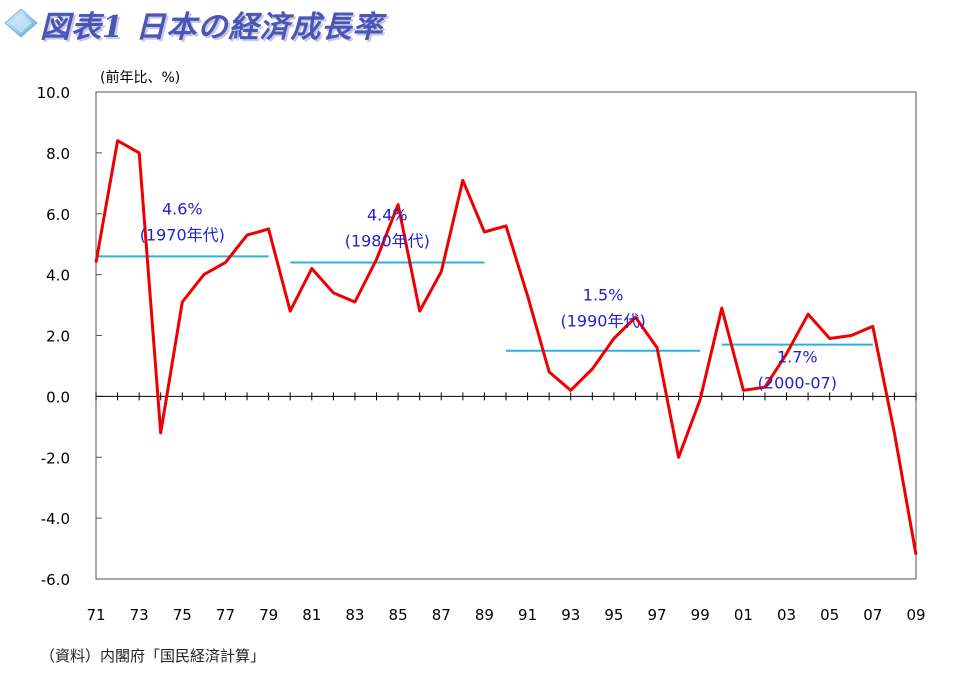 Image resolution: width=966 pixels, height=679 pixels. Describe the element at coordinates (700, 615) in the screenshot. I see `x-tick-label: 99` at that location.